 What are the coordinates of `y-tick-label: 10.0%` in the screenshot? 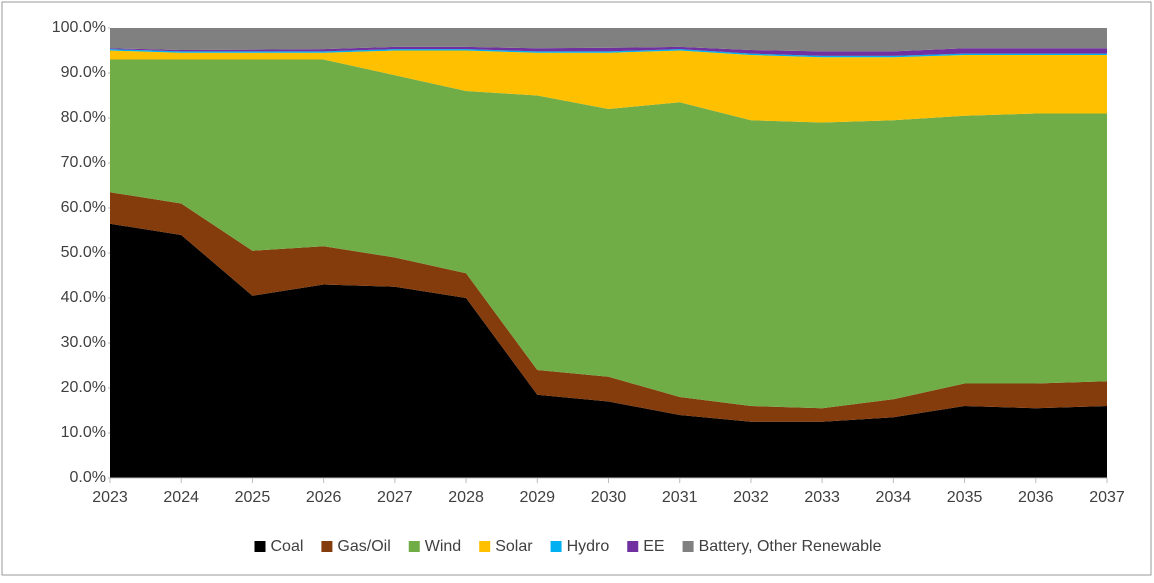 It's located at (83, 432).